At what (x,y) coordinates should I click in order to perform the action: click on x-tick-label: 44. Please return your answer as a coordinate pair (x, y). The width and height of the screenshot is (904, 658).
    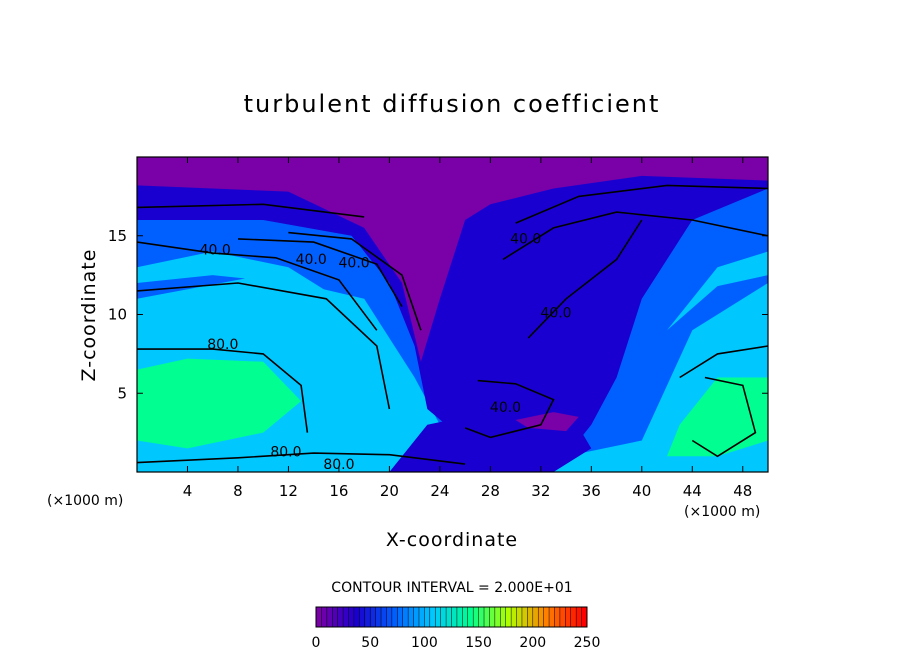
    Looking at the image, I should click on (692, 491).